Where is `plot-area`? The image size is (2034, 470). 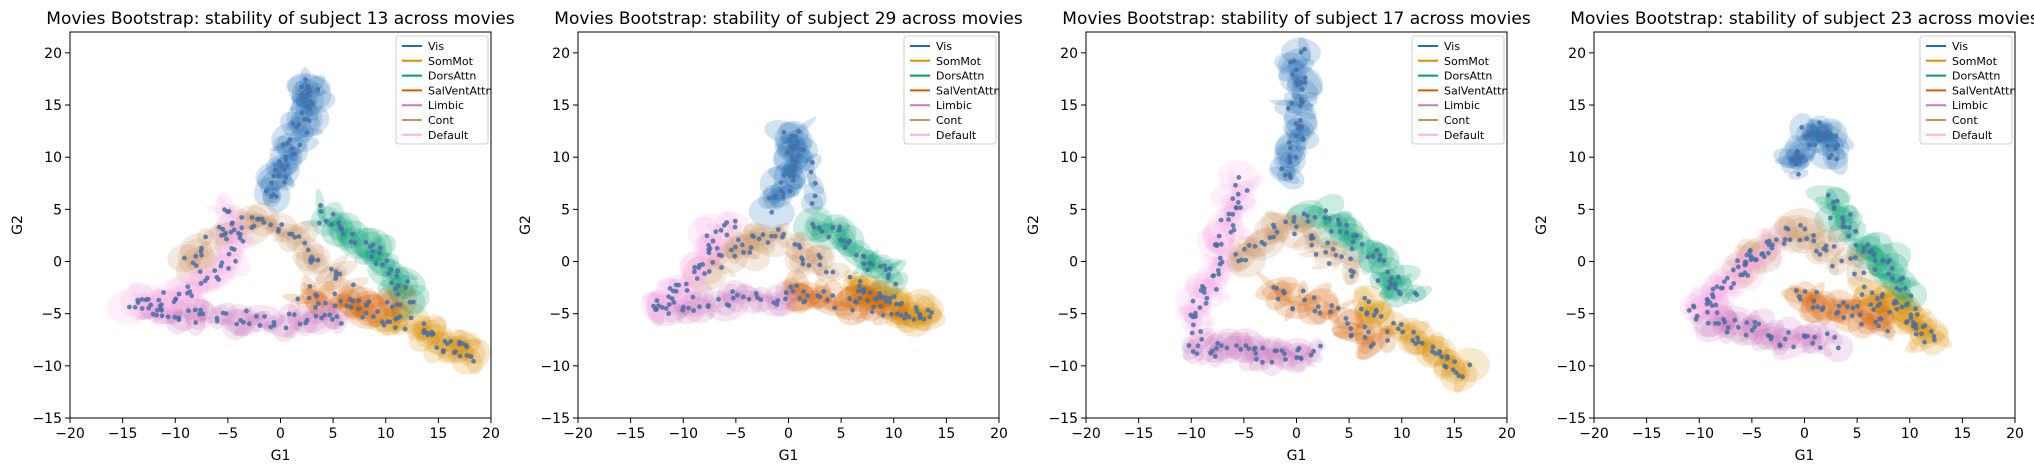
plot-area is located at coordinates (299, 221).